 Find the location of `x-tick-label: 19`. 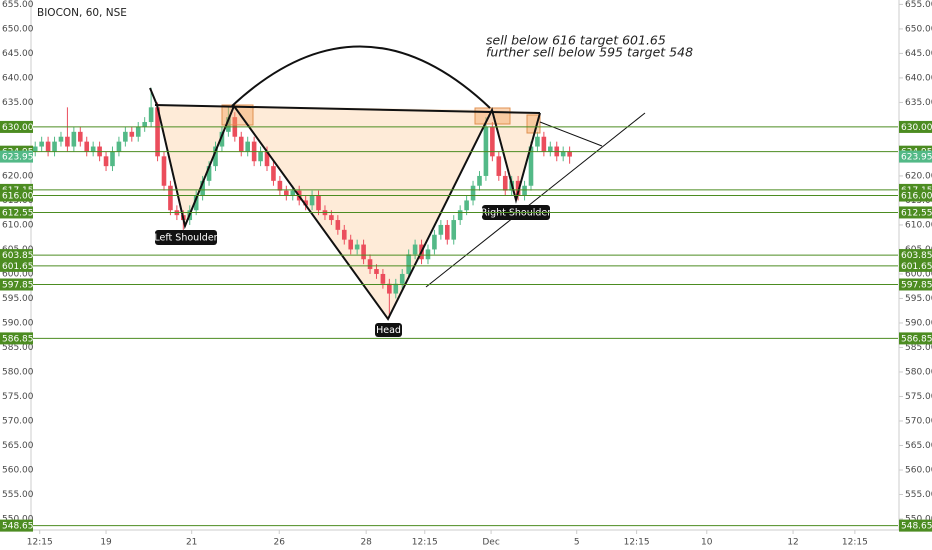

x-tick-label: 19 is located at coordinates (106, 543).